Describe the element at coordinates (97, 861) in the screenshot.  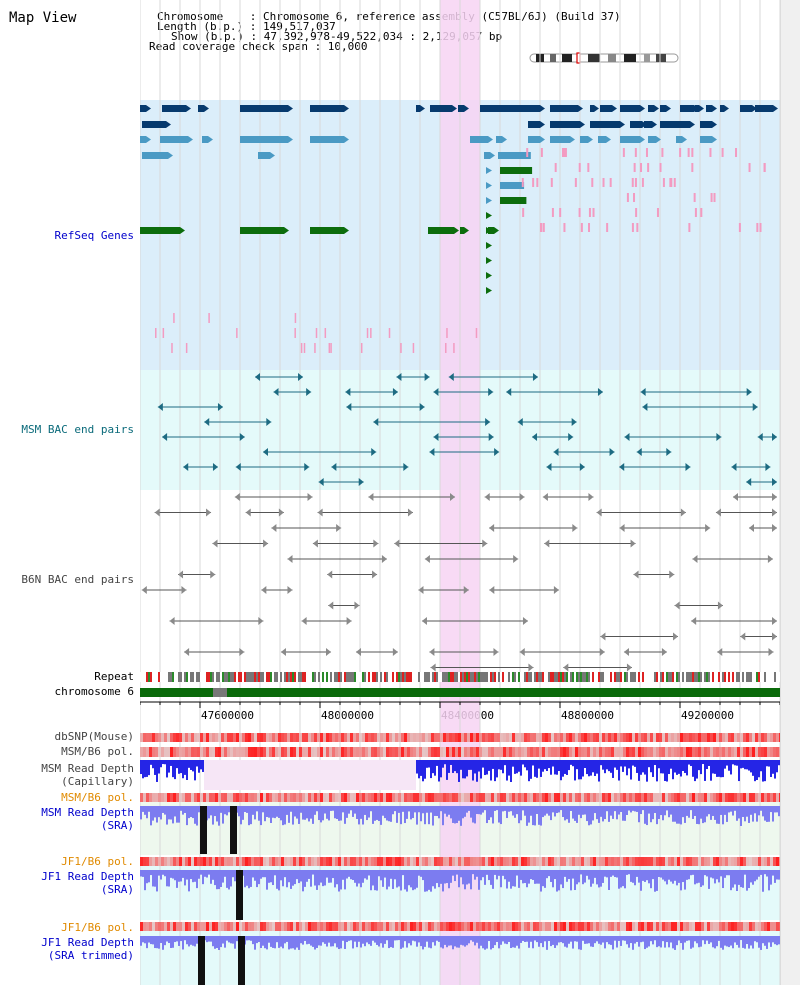
I see `track-label-jf1-b6-pol-1: JF1/B6 pol.` at that location.